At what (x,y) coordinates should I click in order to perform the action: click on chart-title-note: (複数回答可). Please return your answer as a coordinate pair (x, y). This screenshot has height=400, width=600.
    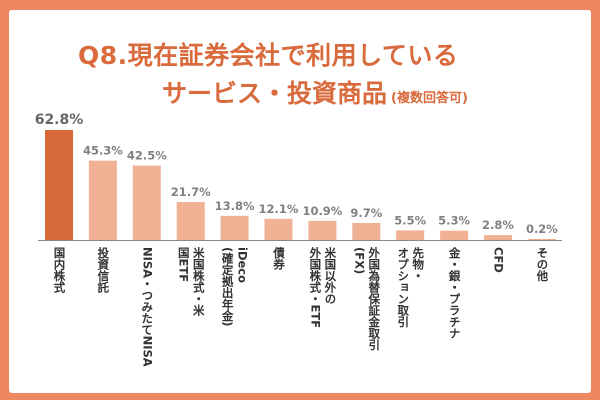
    Looking at the image, I should click on (429, 98).